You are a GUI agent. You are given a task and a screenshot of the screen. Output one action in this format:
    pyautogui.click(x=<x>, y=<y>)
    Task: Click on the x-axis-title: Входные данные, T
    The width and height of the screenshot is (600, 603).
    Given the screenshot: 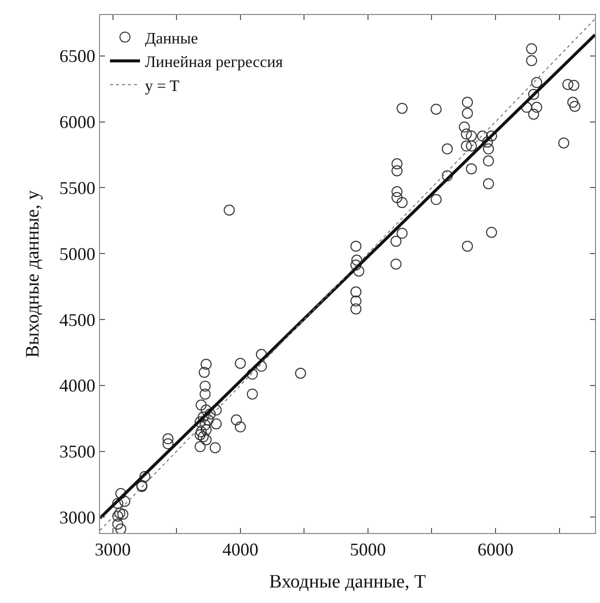 What is the action you would take?
    pyautogui.click(x=347, y=581)
    